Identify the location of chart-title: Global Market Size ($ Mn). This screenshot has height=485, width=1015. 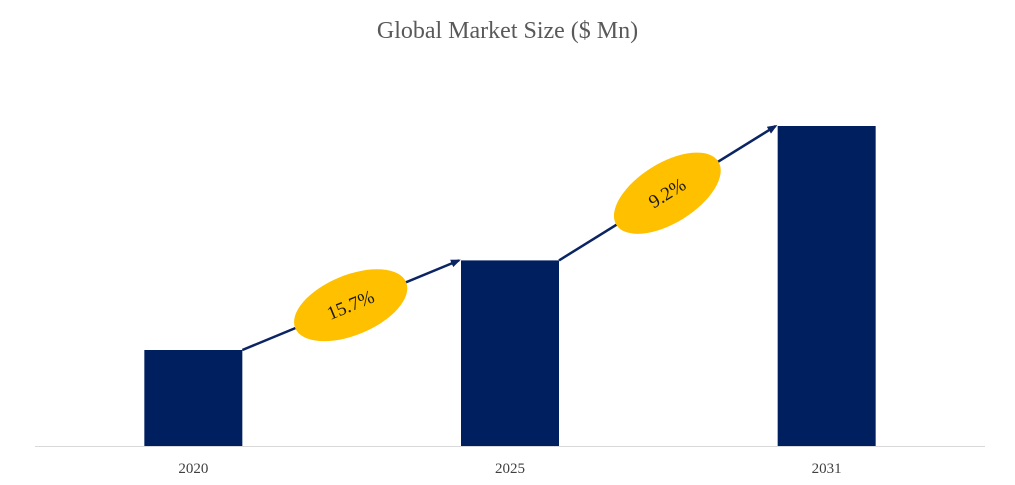
(507, 31).